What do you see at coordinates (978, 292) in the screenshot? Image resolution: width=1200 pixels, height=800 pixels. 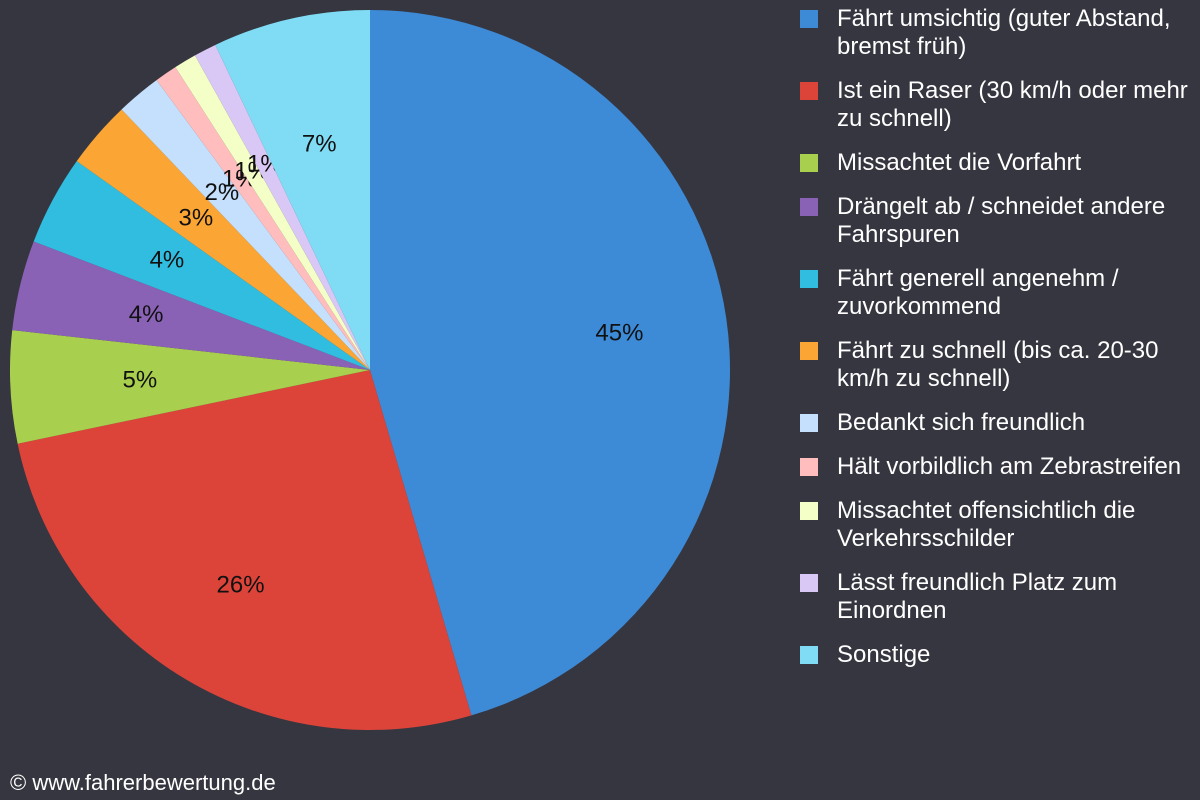 I see `legend-label: Fährt generell angenehm / zuvorkommend` at bounding box center [978, 292].